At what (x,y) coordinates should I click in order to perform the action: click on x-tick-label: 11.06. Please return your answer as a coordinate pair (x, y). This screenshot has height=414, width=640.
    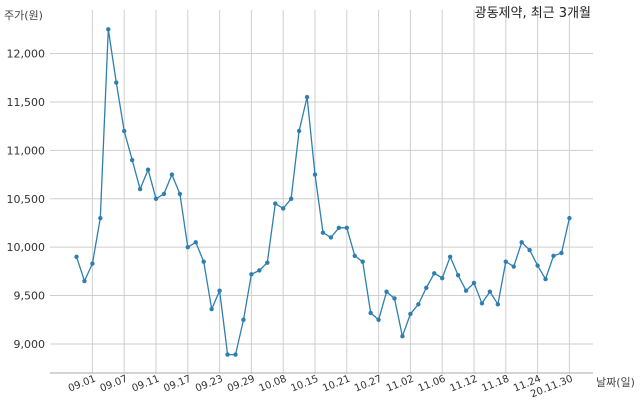
    Looking at the image, I should click on (432, 384).